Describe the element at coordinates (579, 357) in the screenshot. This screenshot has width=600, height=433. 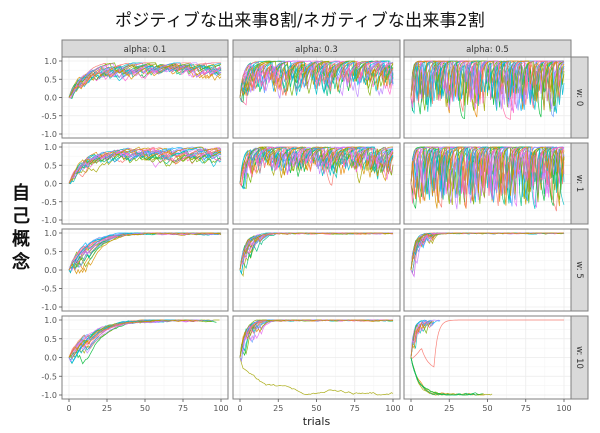
I see `facet-row-label: w: 10` at that location.